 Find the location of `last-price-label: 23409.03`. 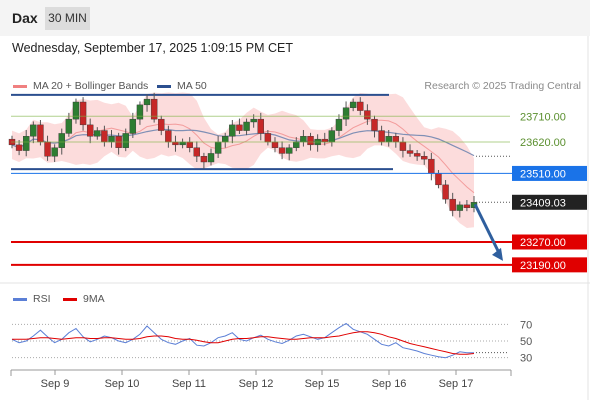

last-price-label: 23409.03 is located at coordinates (543, 203).